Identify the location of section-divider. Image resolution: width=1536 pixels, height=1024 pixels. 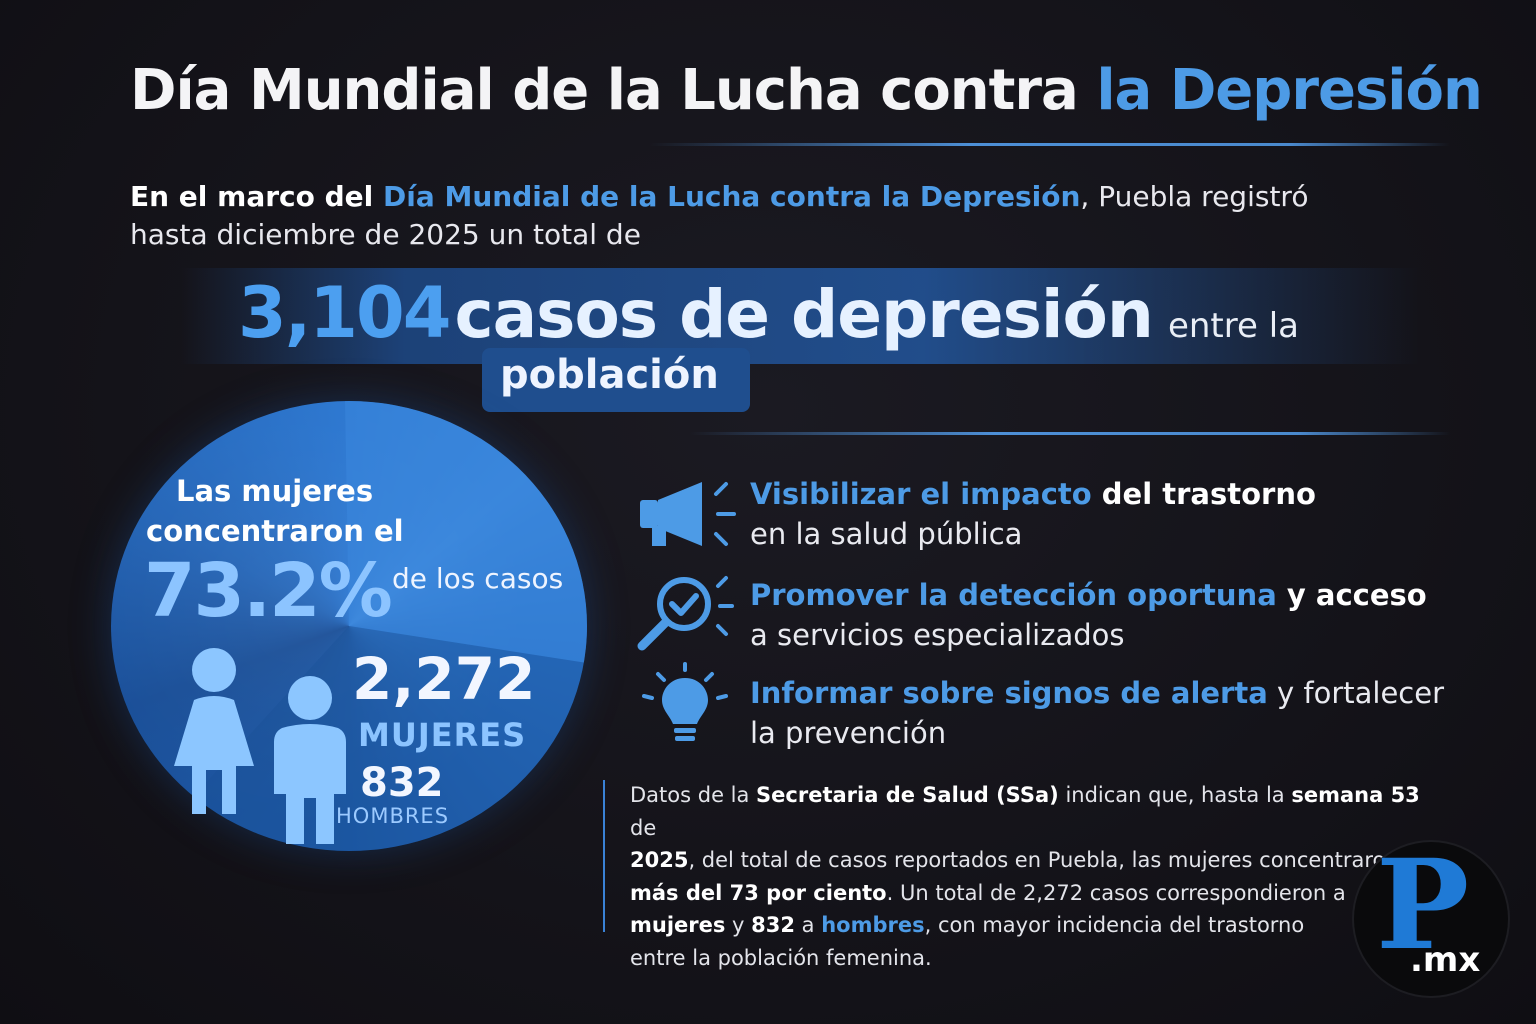
(1070, 433).